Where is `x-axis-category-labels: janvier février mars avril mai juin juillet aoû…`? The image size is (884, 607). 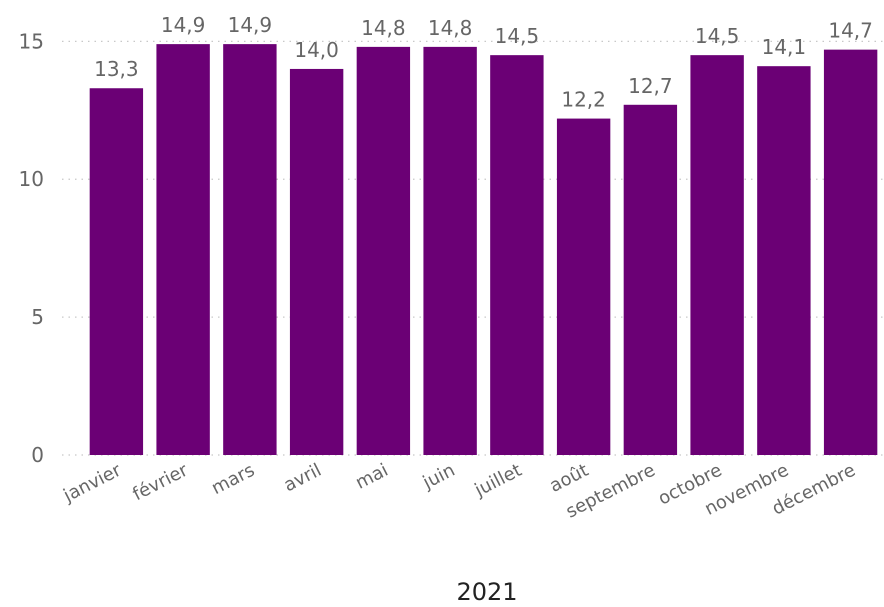
x-axis-category-labels: janvier février mars avril mai juin juillet aoû… is located at coordinates (459, 490).